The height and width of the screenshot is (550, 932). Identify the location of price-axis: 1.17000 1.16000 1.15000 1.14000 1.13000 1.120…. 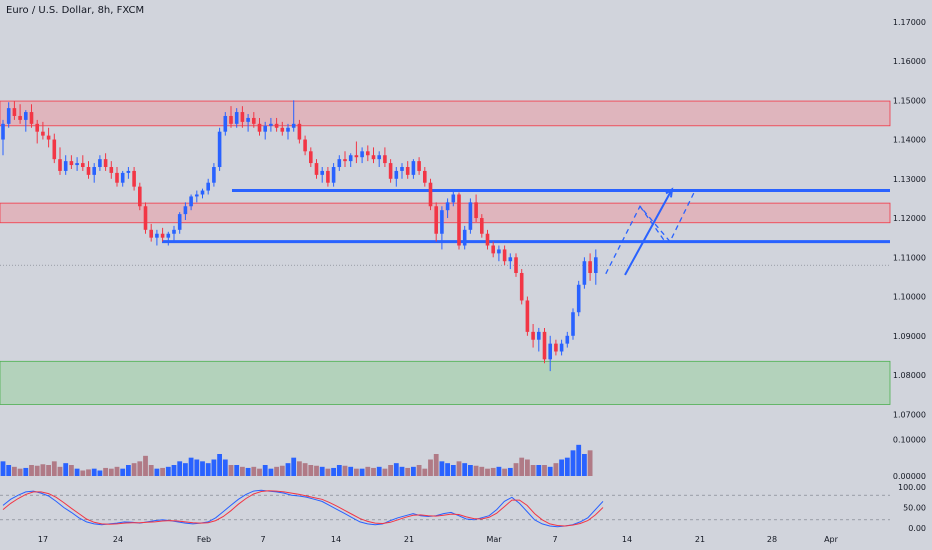
(909, 219).